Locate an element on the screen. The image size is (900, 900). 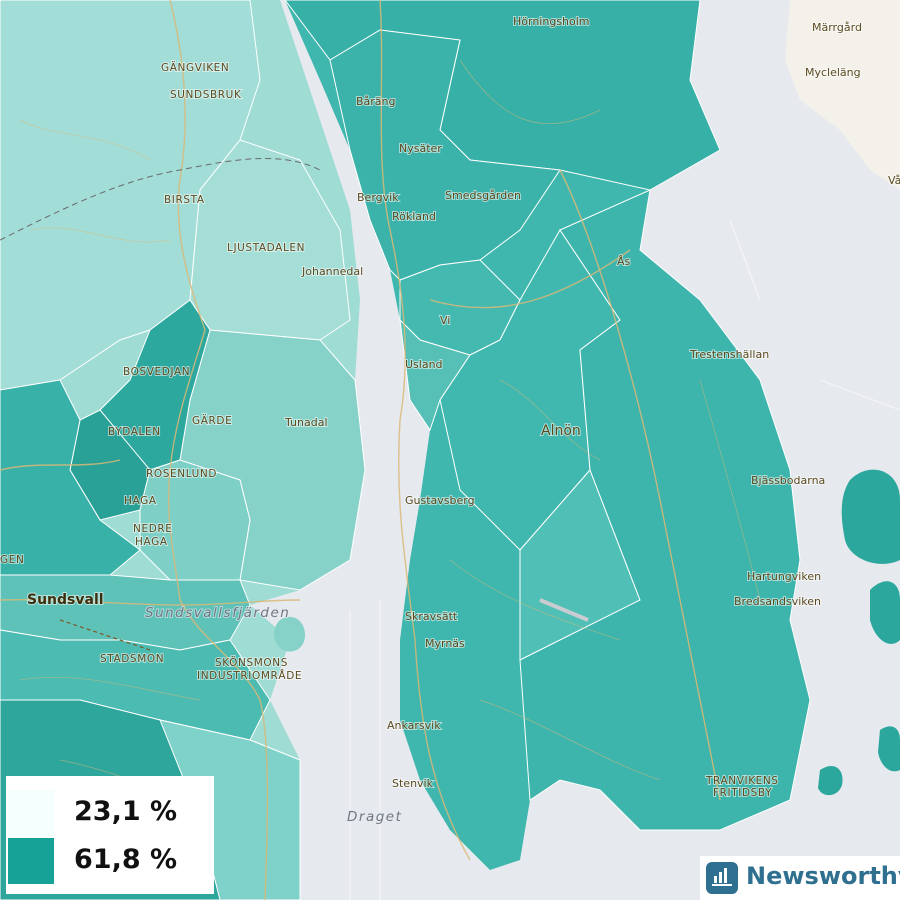
place-label-tunadal: Tunadal is located at coordinates (306, 422).